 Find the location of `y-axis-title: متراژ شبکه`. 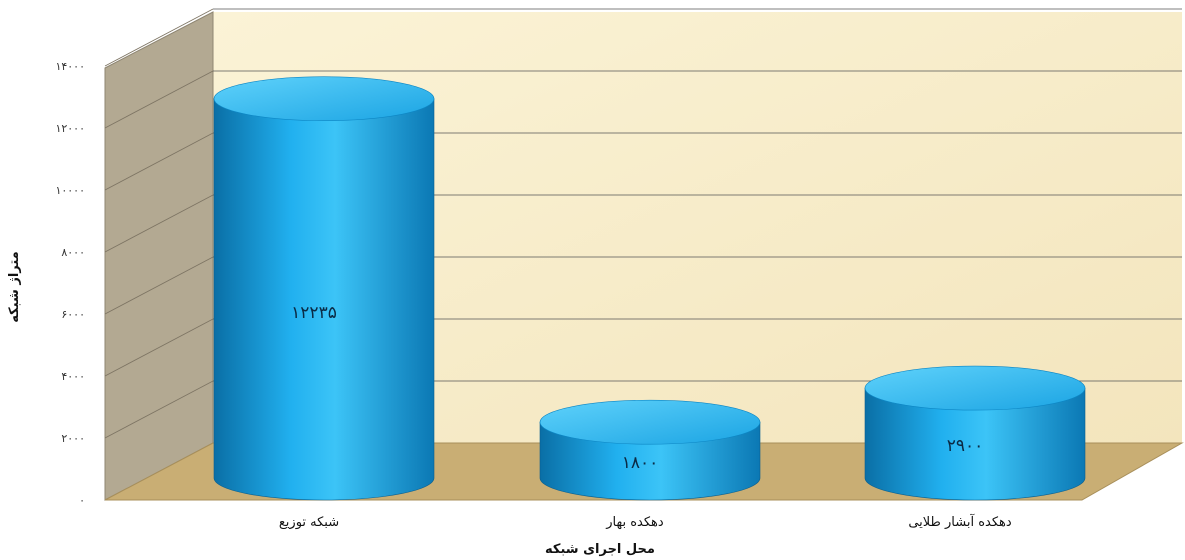

y-axis-title: متراژ شبکه is located at coordinates (14, 286).